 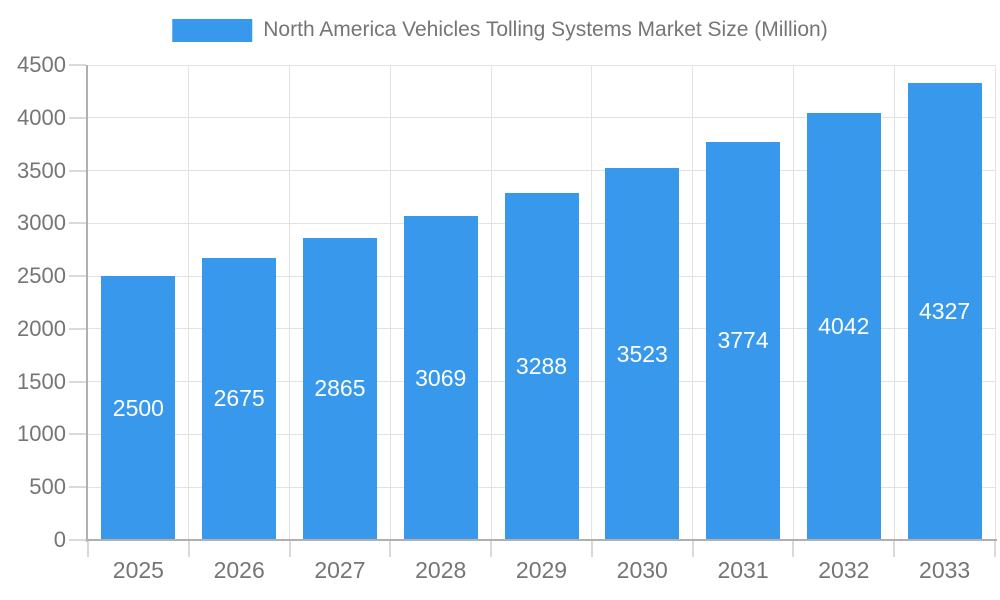 What do you see at coordinates (41, 117) in the screenshot?
I see `y-tick-label: 4000` at bounding box center [41, 117].